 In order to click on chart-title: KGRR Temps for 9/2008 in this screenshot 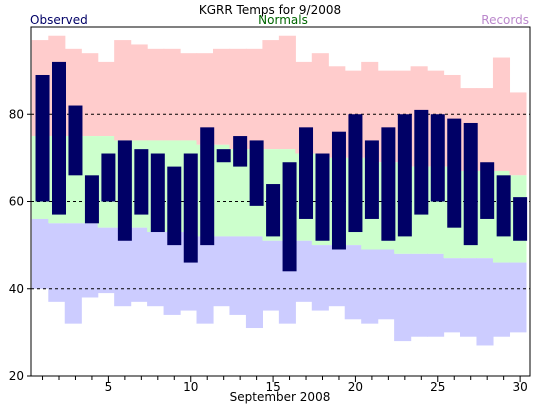, I will do `click(270, 10)`.